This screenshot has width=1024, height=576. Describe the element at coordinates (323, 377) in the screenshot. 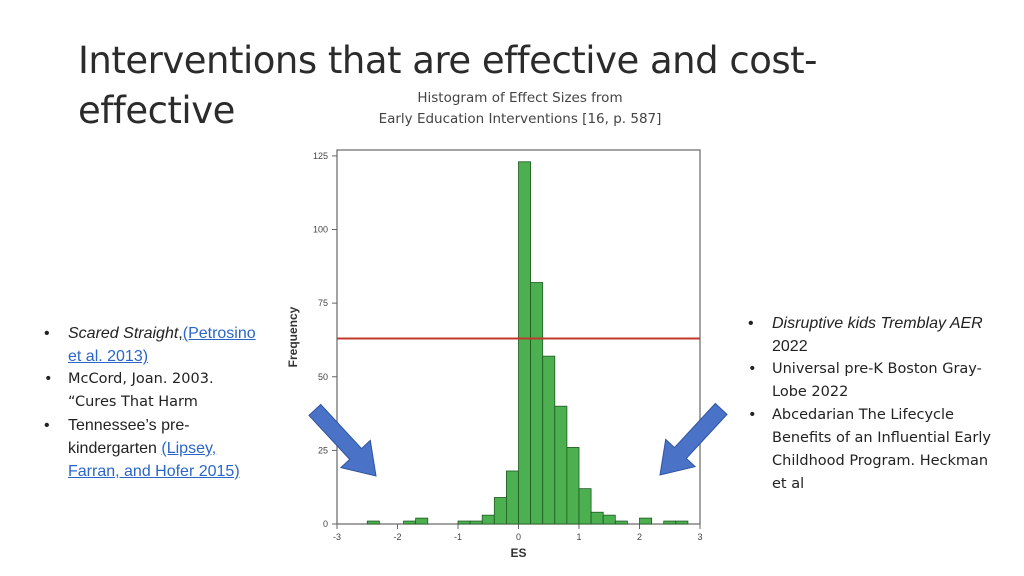

I see `y-tick-label: 50` at that location.